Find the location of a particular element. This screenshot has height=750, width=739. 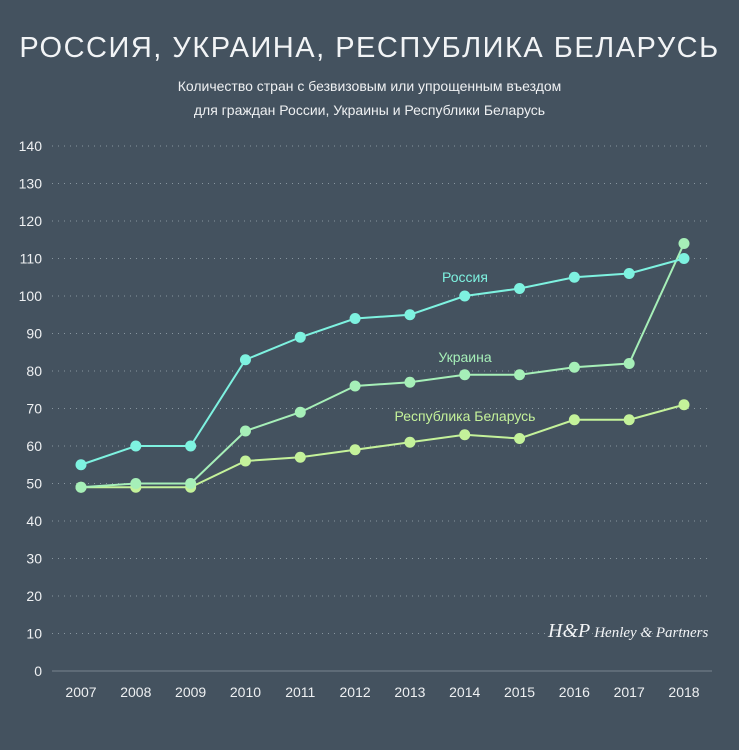

x-tick-label: 2015 is located at coordinates (519, 692).